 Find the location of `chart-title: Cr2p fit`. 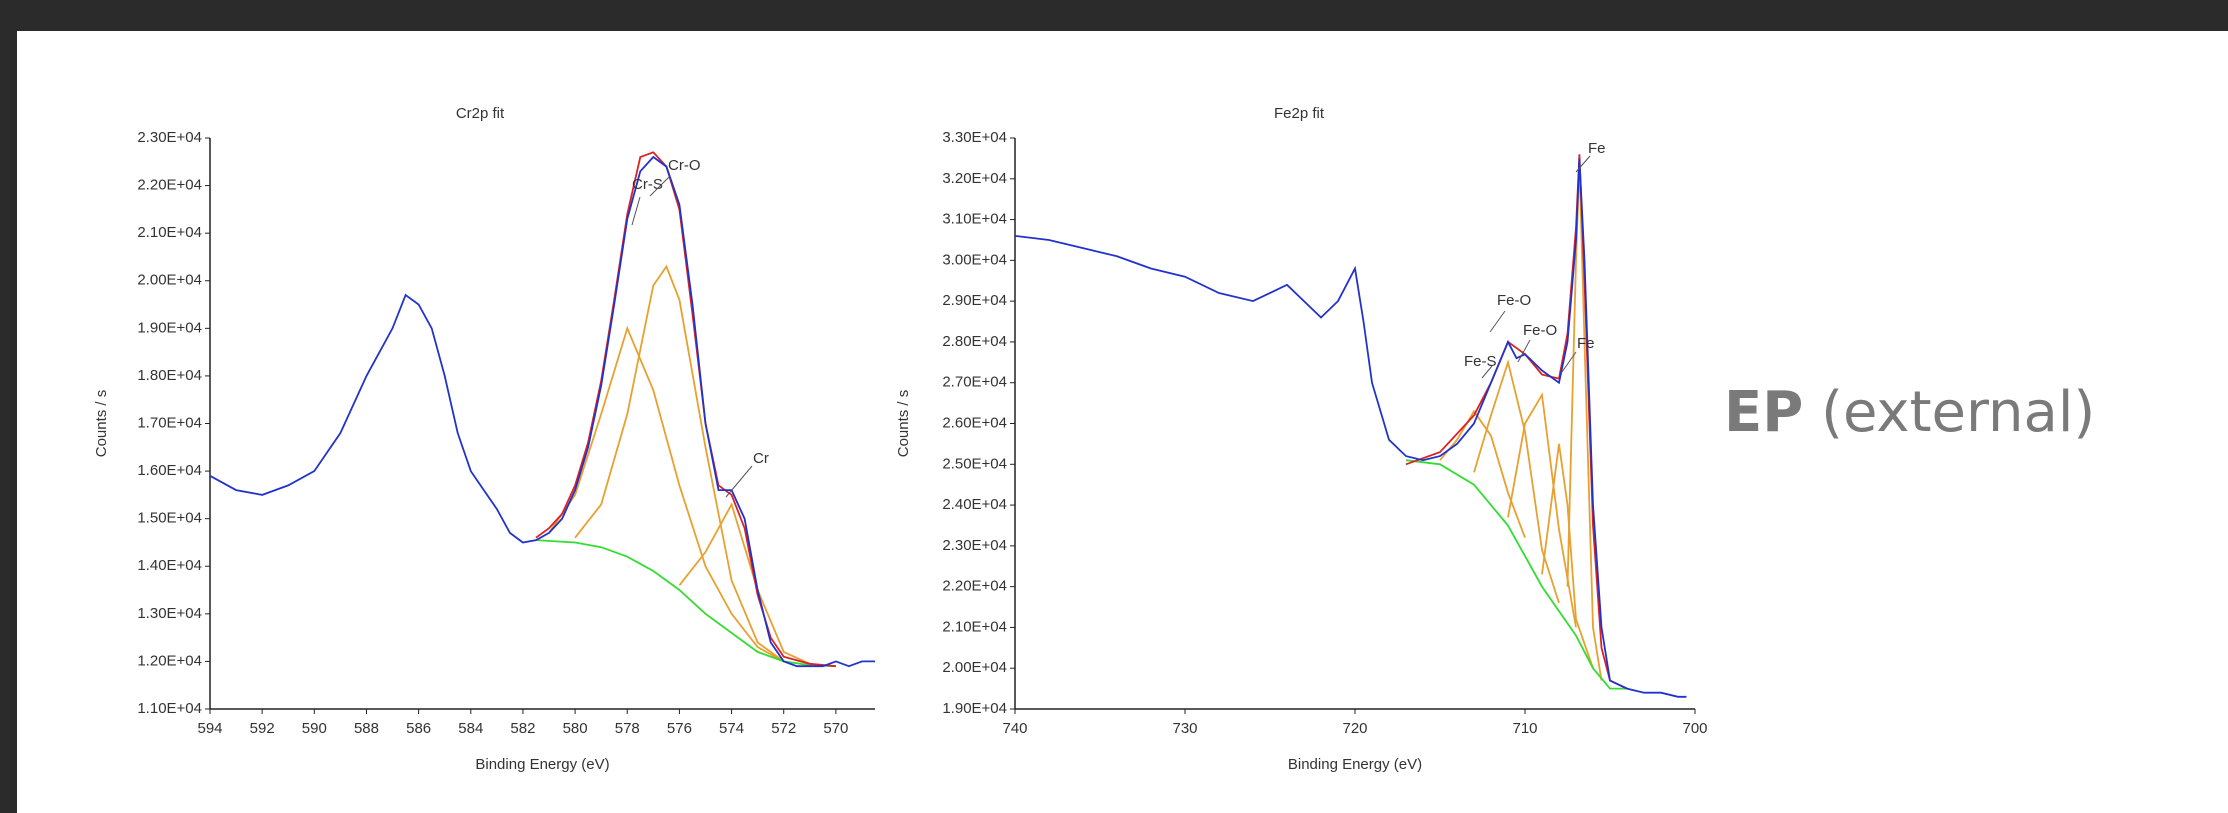

chart-title: Cr2p fit is located at coordinates (480, 113).